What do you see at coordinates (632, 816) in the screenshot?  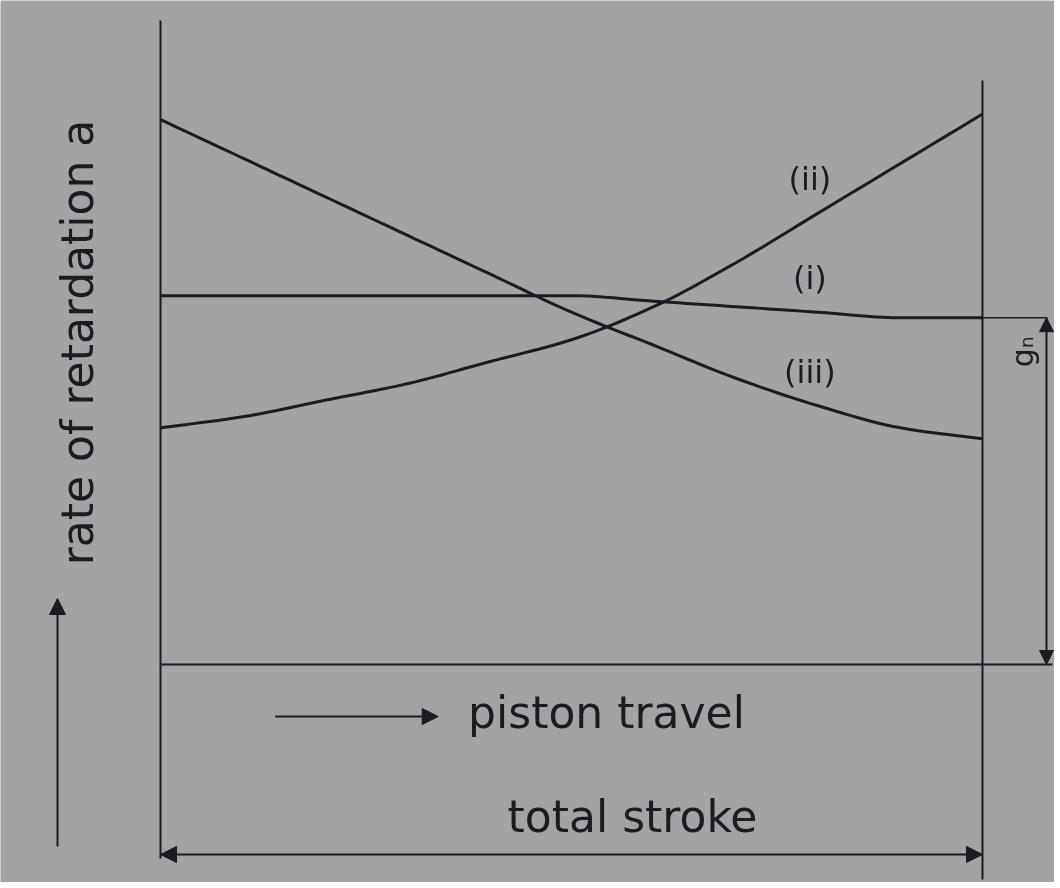 I see `text: total stroke` at bounding box center [632, 816].